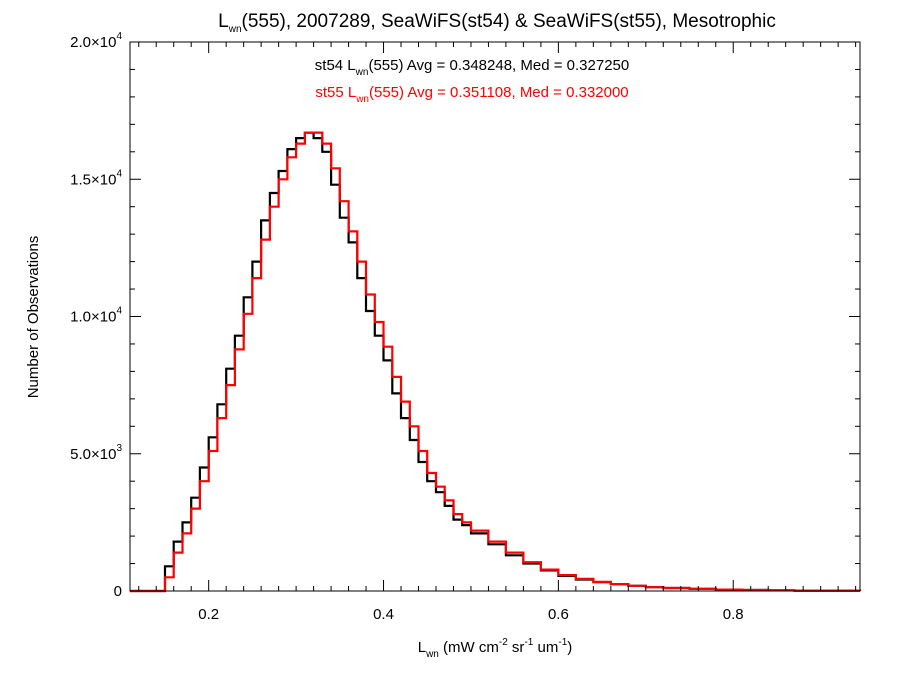  Describe the element at coordinates (335, 65) in the screenshot. I see `legend-st54-prefix: st54 L` at that location.